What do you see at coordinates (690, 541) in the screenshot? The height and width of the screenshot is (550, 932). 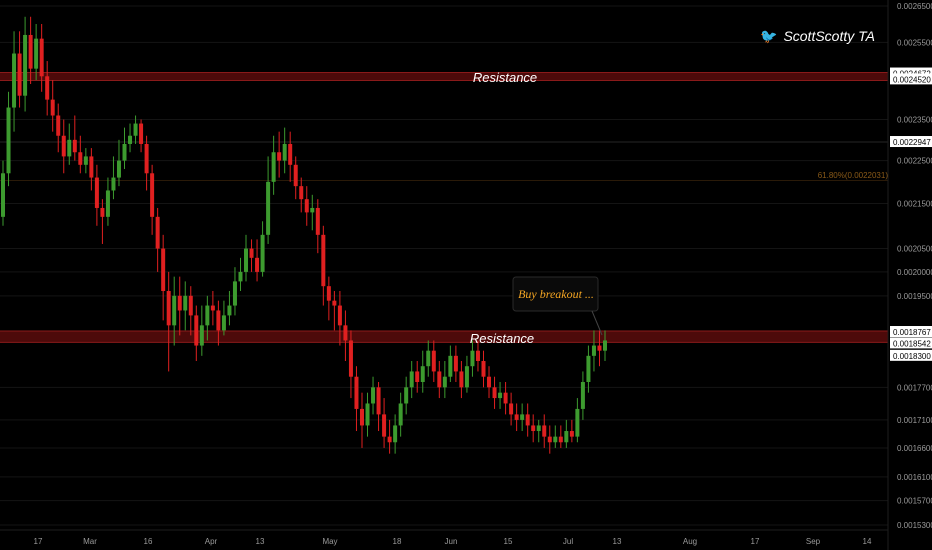 I see `time-tick-label: Aug` at bounding box center [690, 541].